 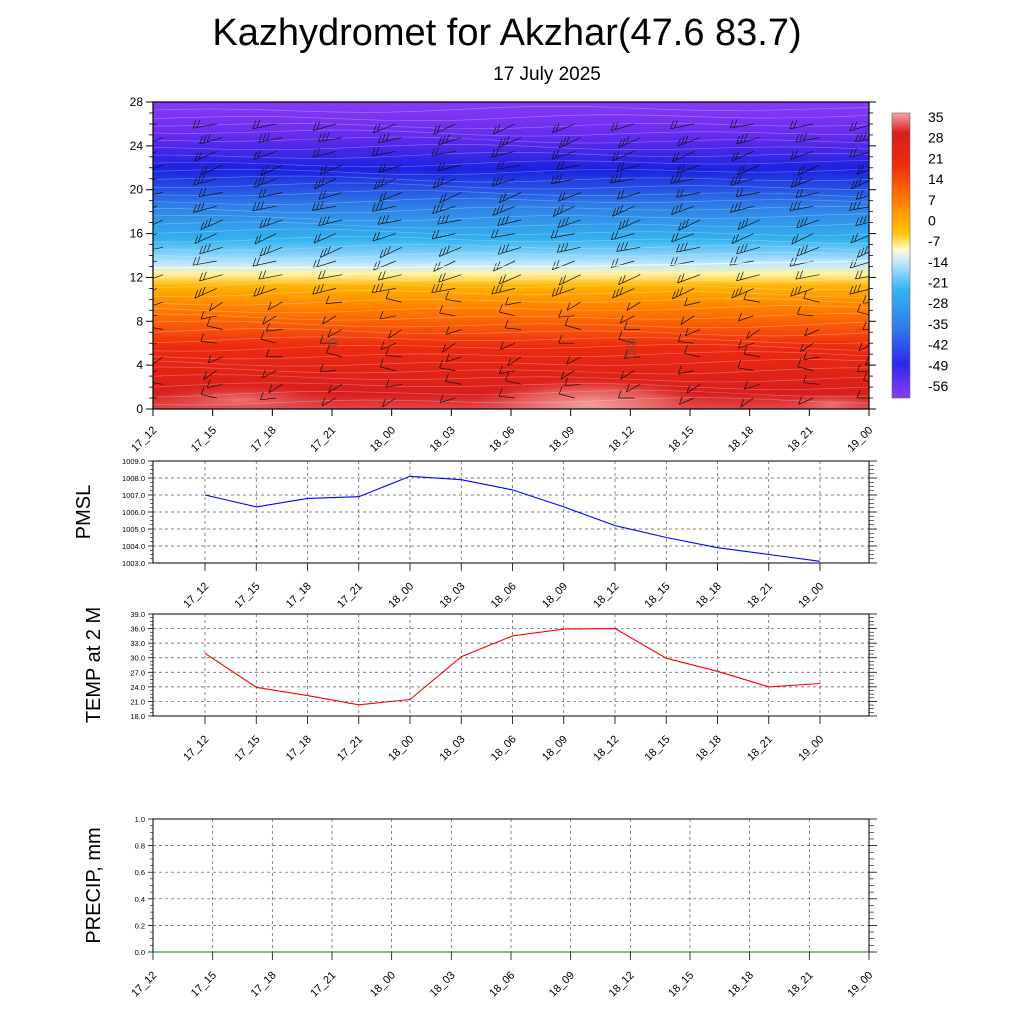 I want to click on y-tick-label: 20, so click(x=137, y=190).